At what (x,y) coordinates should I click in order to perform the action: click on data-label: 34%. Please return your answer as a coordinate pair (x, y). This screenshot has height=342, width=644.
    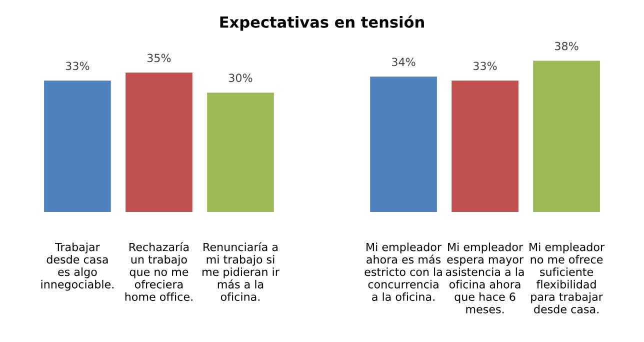
    Looking at the image, I should click on (404, 62).